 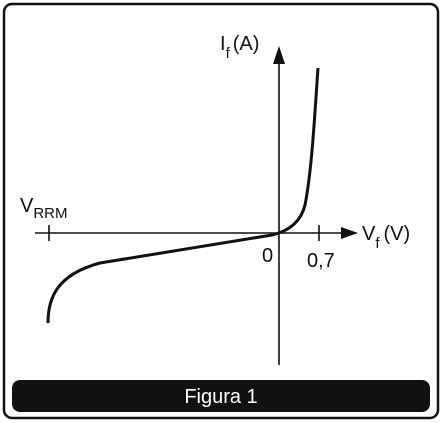 I want to click on y-arrow, so click(x=279, y=55).